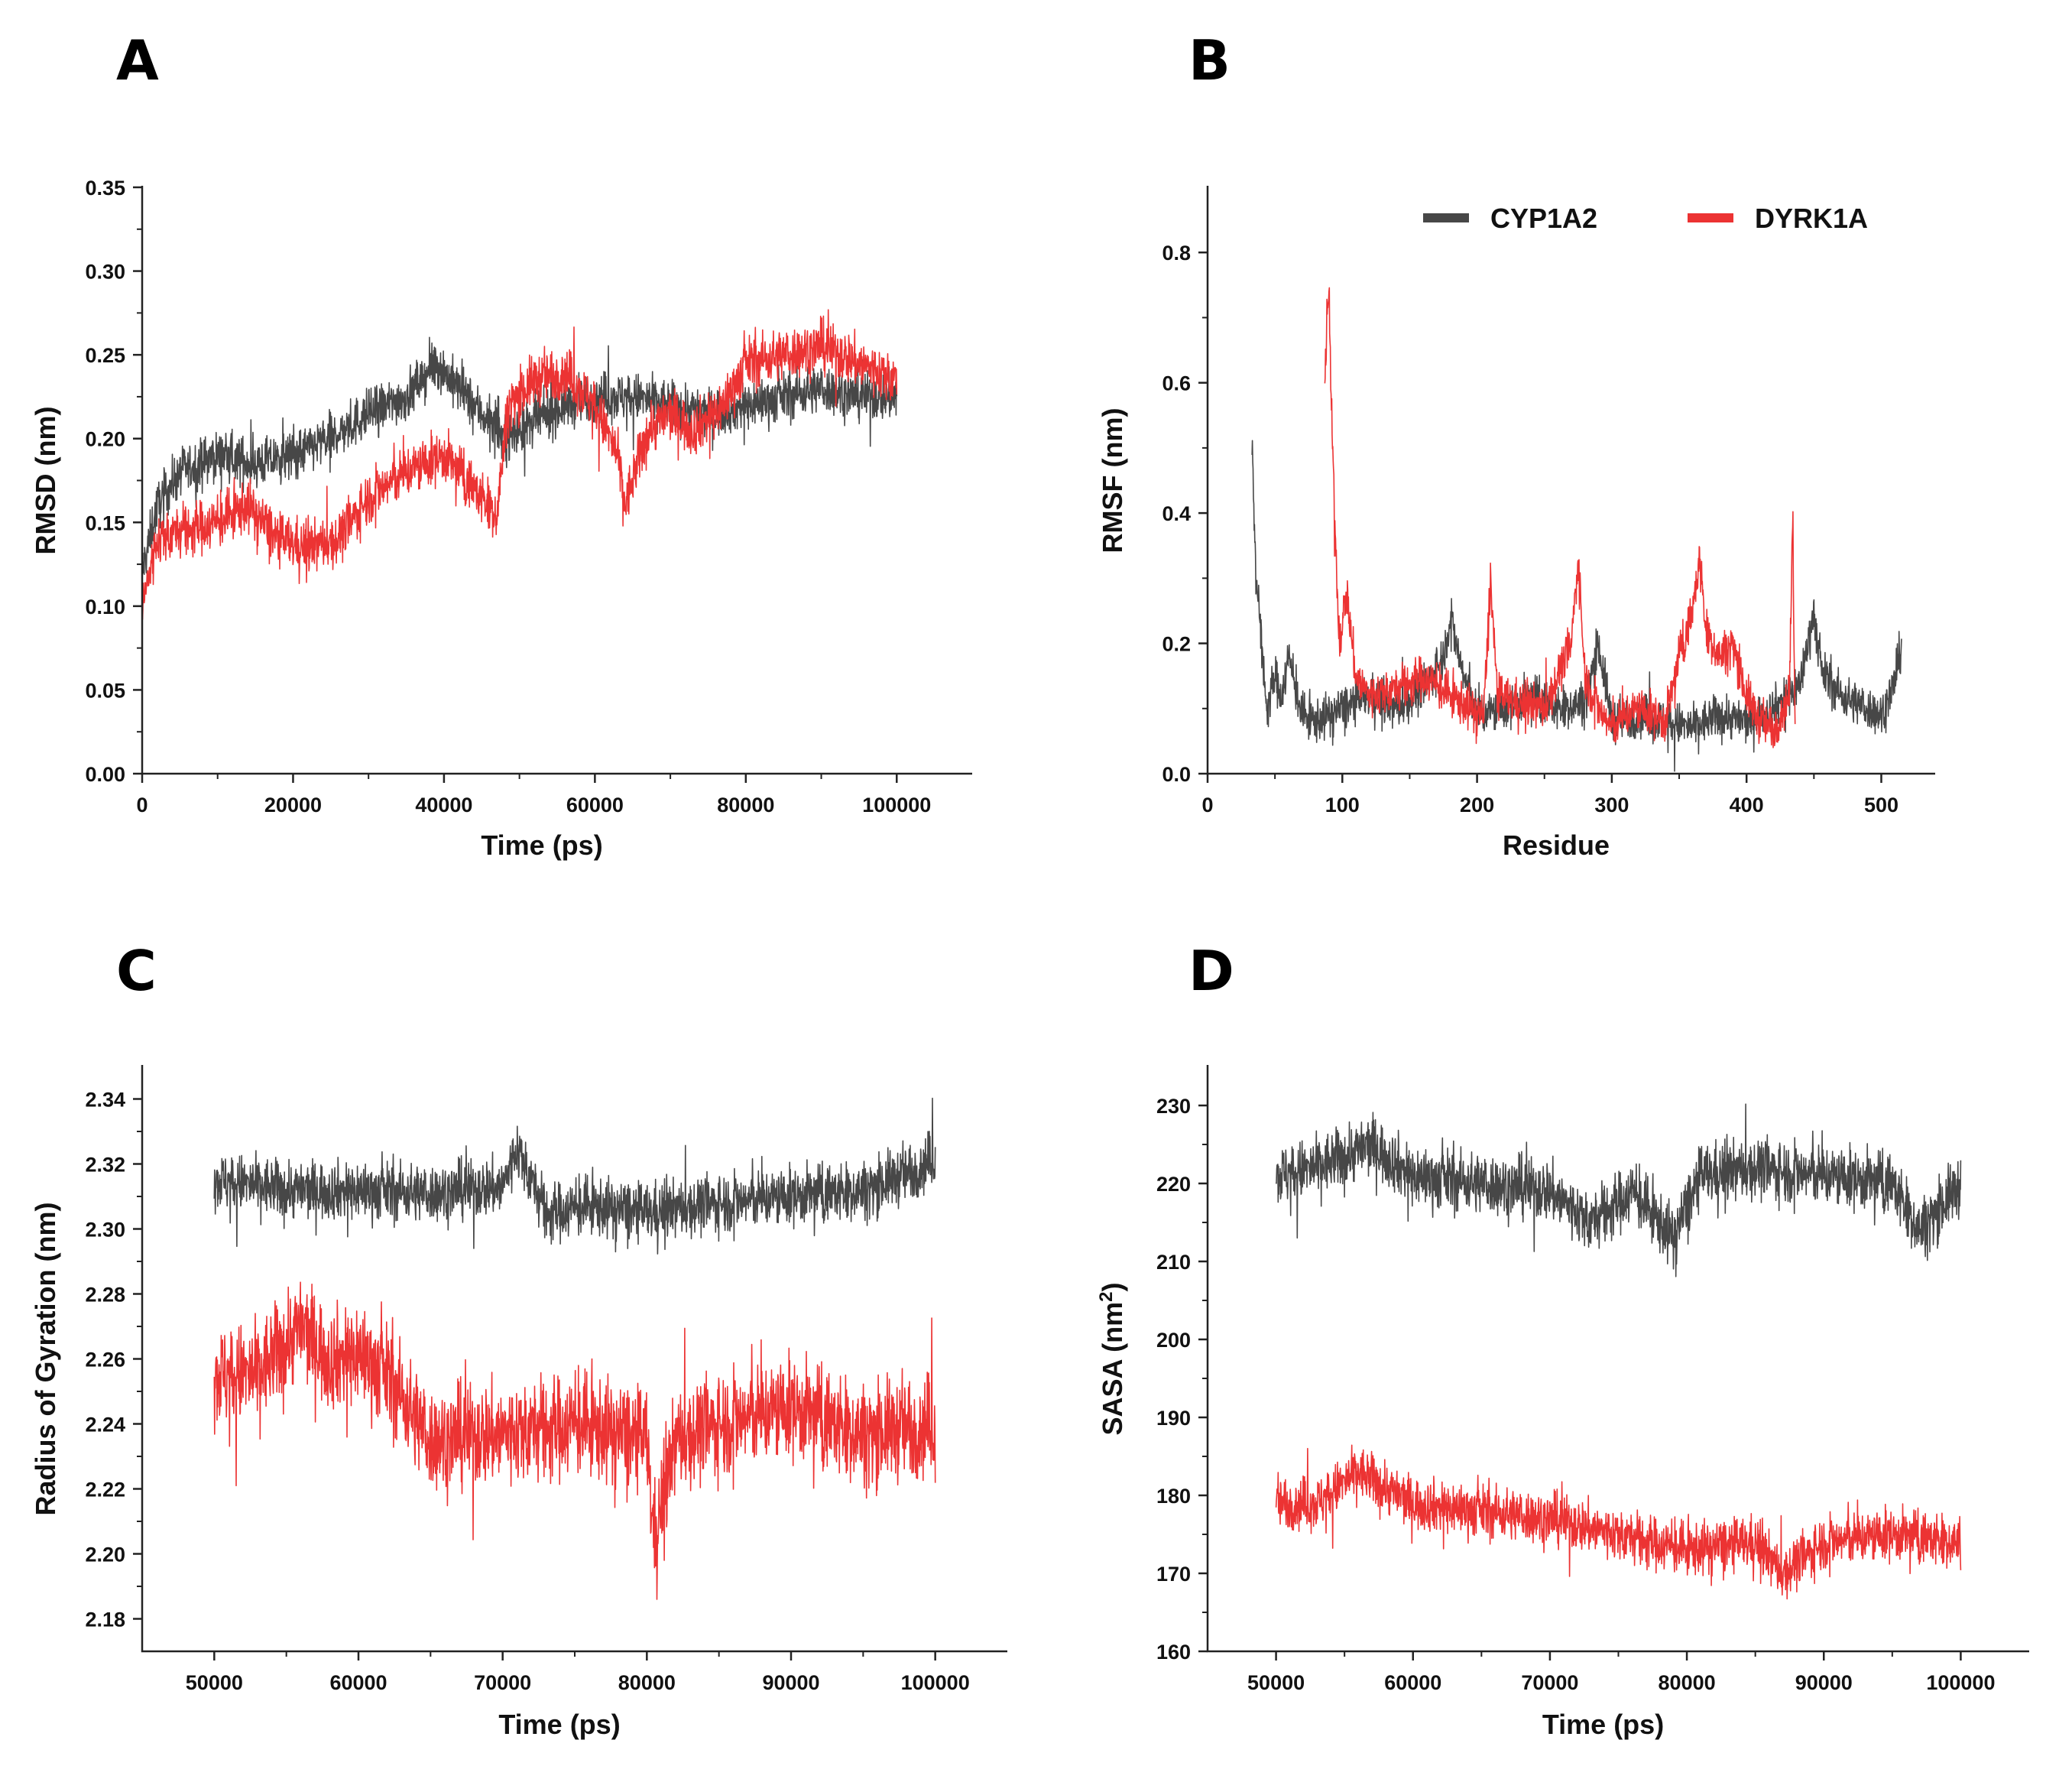 This screenshot has width=2072, height=1766. Describe the element at coordinates (105, 1165) in the screenshot. I see `y-tick-label: 2.32` at that location.